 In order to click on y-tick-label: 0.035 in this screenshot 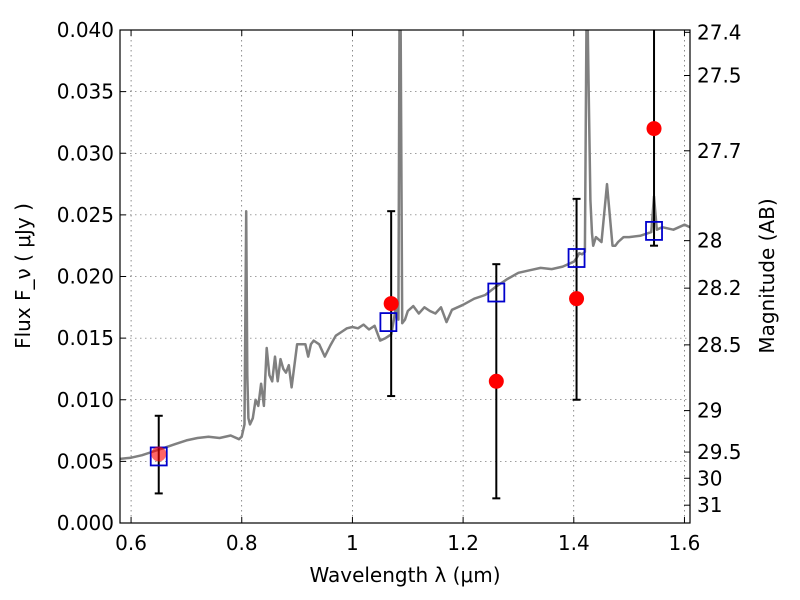, I will do `click(85, 92)`.